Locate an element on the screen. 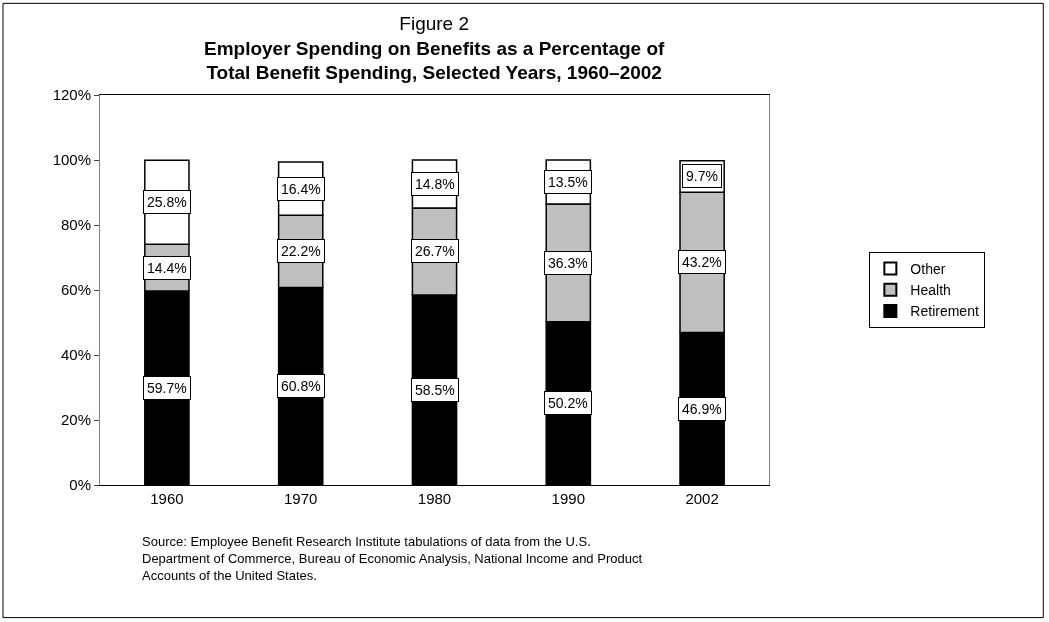 The image size is (1049, 622). y-tick-label: 0% is located at coordinates (80, 485).